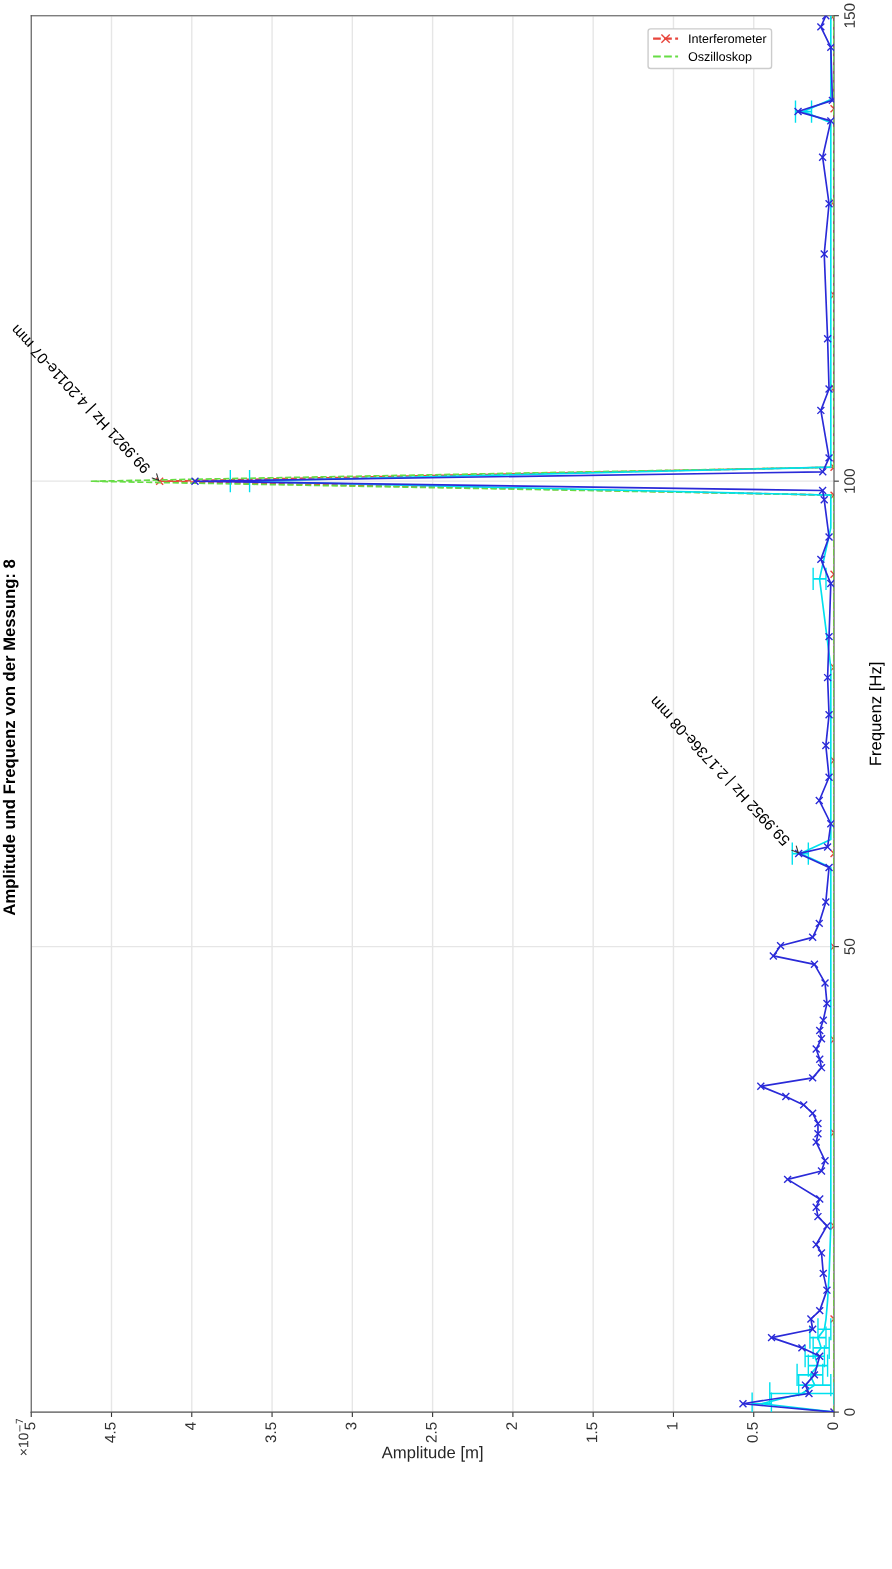  Describe the element at coordinates (432, 1454) in the screenshot. I see `x-axis-title: Amplitude [m]` at that location.